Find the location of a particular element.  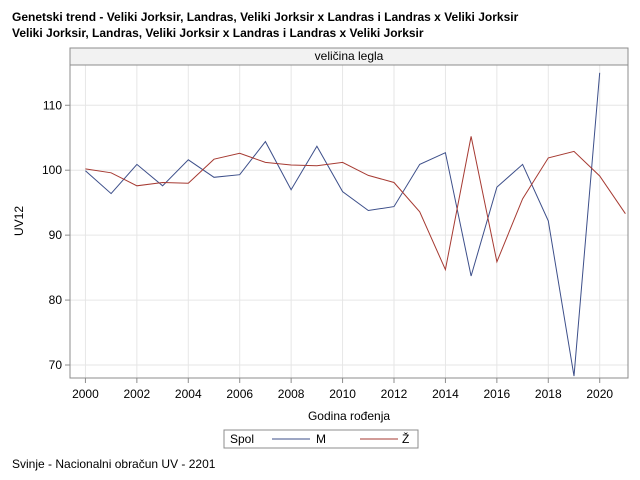

x-tick-label: 2012 is located at coordinates (394, 394).